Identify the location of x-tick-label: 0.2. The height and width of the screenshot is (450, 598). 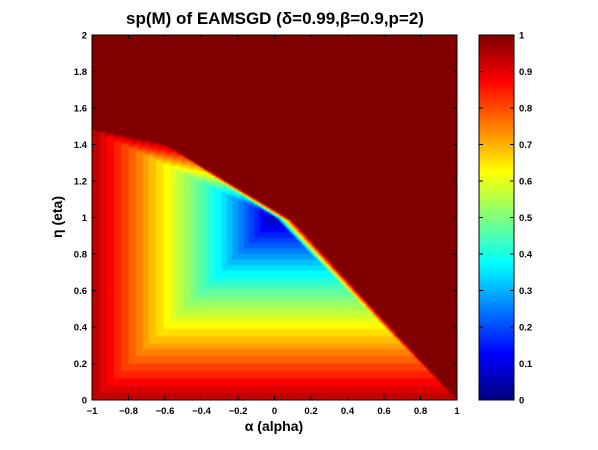
(310, 411).